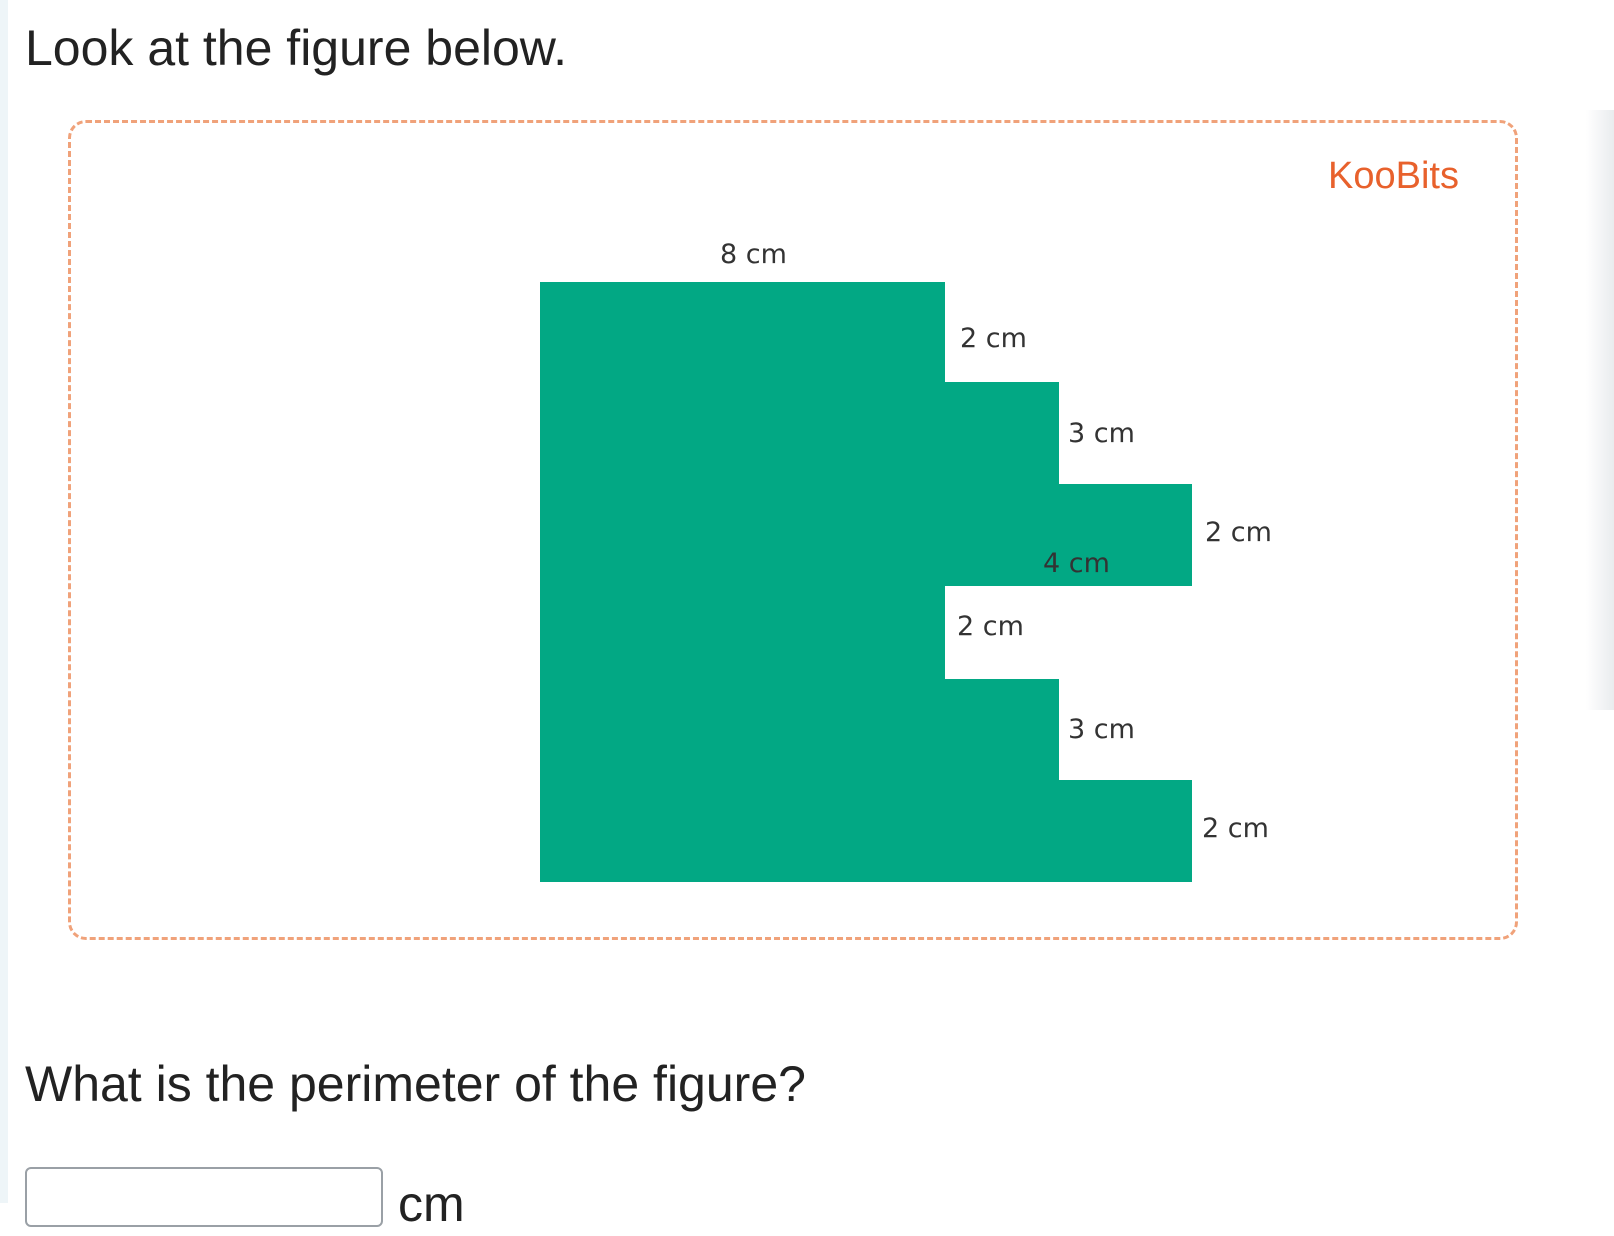  What do you see at coordinates (204, 1197) in the screenshot?
I see `answer-input` at bounding box center [204, 1197].